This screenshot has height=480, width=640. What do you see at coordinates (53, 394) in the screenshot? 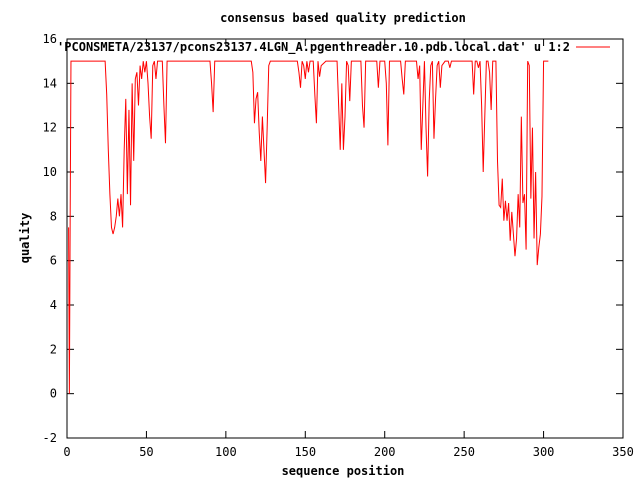
I see `y-tick-label: 0` at bounding box center [53, 394].